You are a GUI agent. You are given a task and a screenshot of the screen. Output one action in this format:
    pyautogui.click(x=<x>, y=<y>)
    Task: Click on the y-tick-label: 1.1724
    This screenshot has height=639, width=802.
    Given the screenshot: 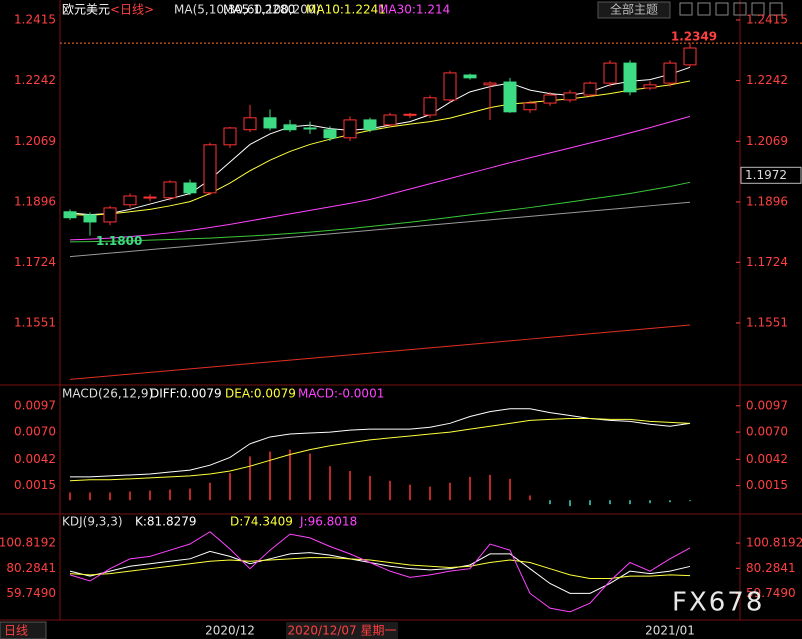 What is the action you would take?
    pyautogui.click(x=35, y=262)
    